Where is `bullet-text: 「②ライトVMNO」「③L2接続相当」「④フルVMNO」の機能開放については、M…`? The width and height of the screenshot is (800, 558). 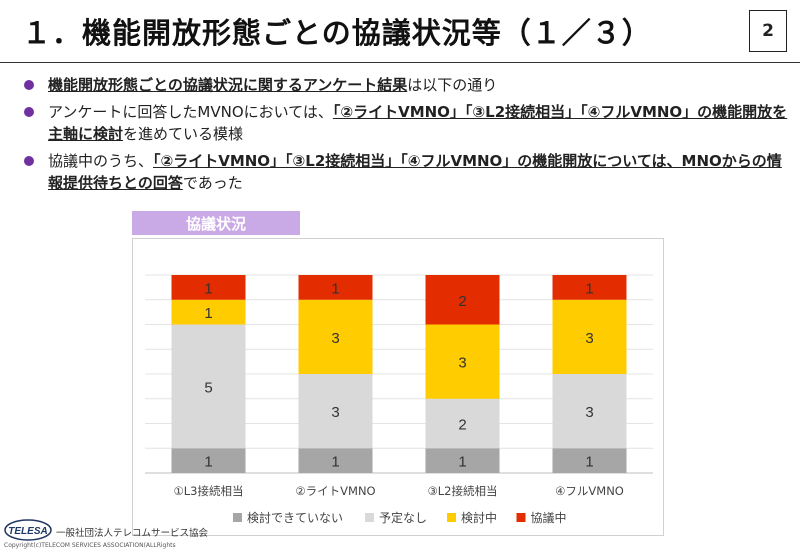
bullet-text: 「②ライトVMNO」「③L2接続相当」「④フルVMNO」の機能開放については、M… is located at coordinates (415, 172).